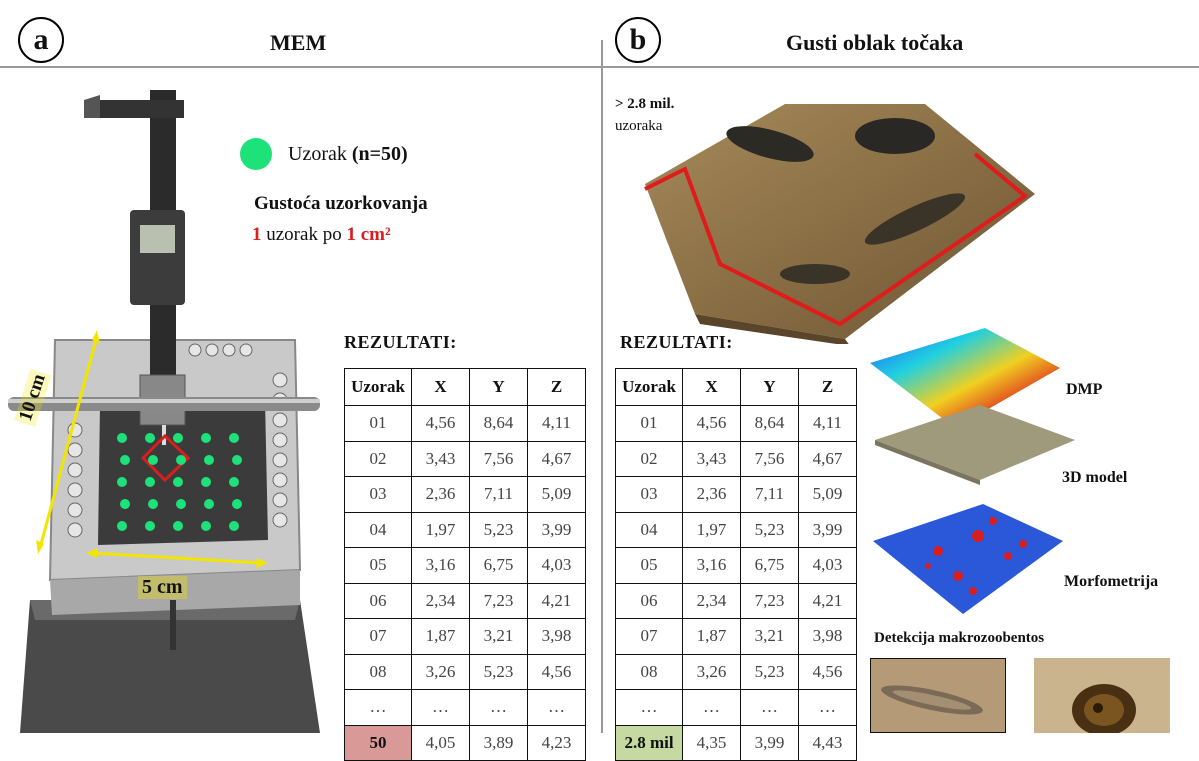 This screenshot has width=1199, height=761. What do you see at coordinates (649, 565) in the screenshot?
I see `table-cell: 05` at bounding box center [649, 565].